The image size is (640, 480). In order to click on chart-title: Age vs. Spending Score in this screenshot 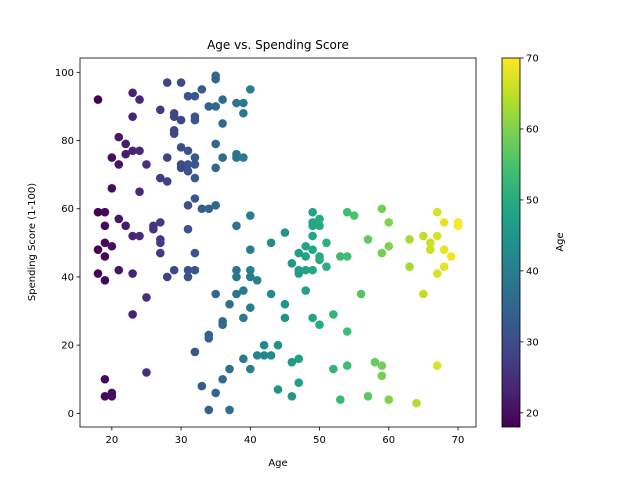, I will do `click(278, 45)`.